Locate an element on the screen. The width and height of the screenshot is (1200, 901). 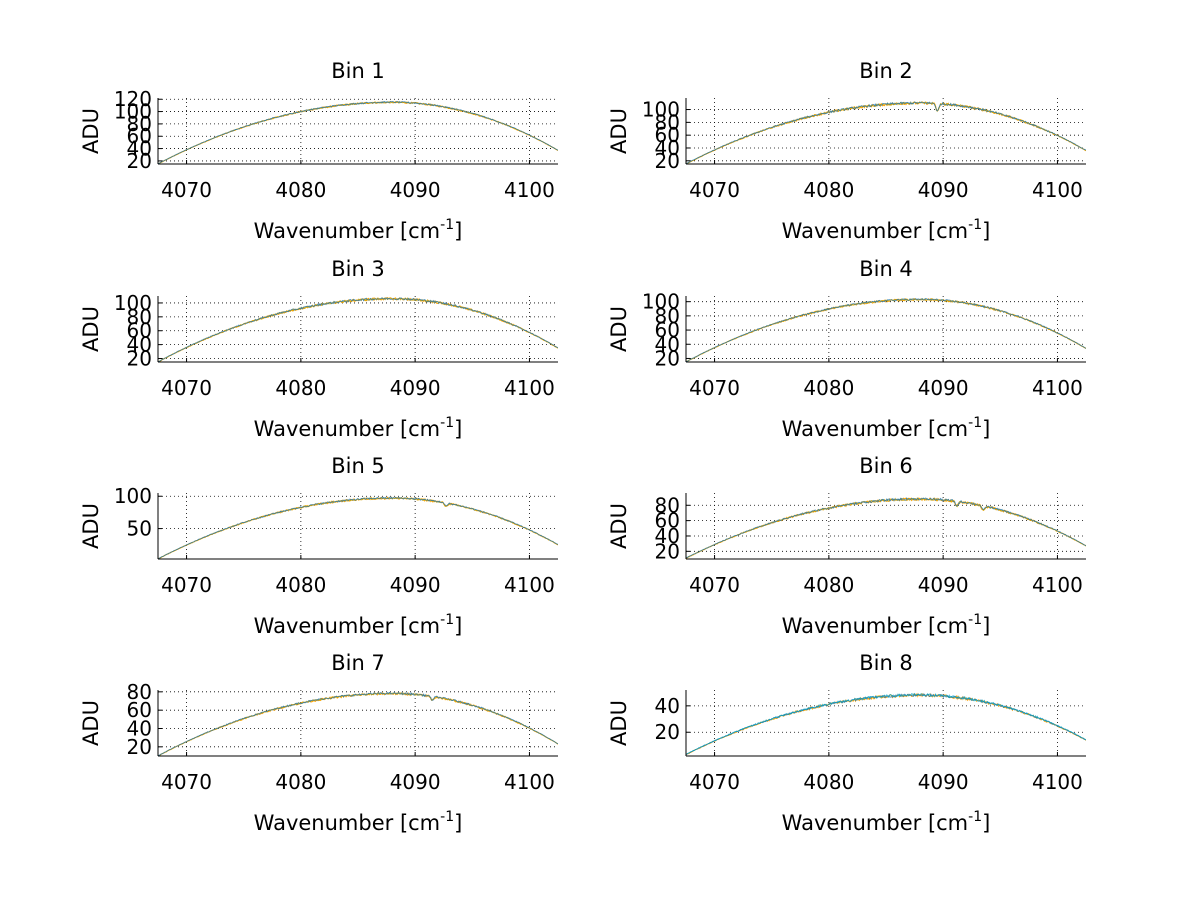
subplot-title: Bin 4 is located at coordinates (886, 269).